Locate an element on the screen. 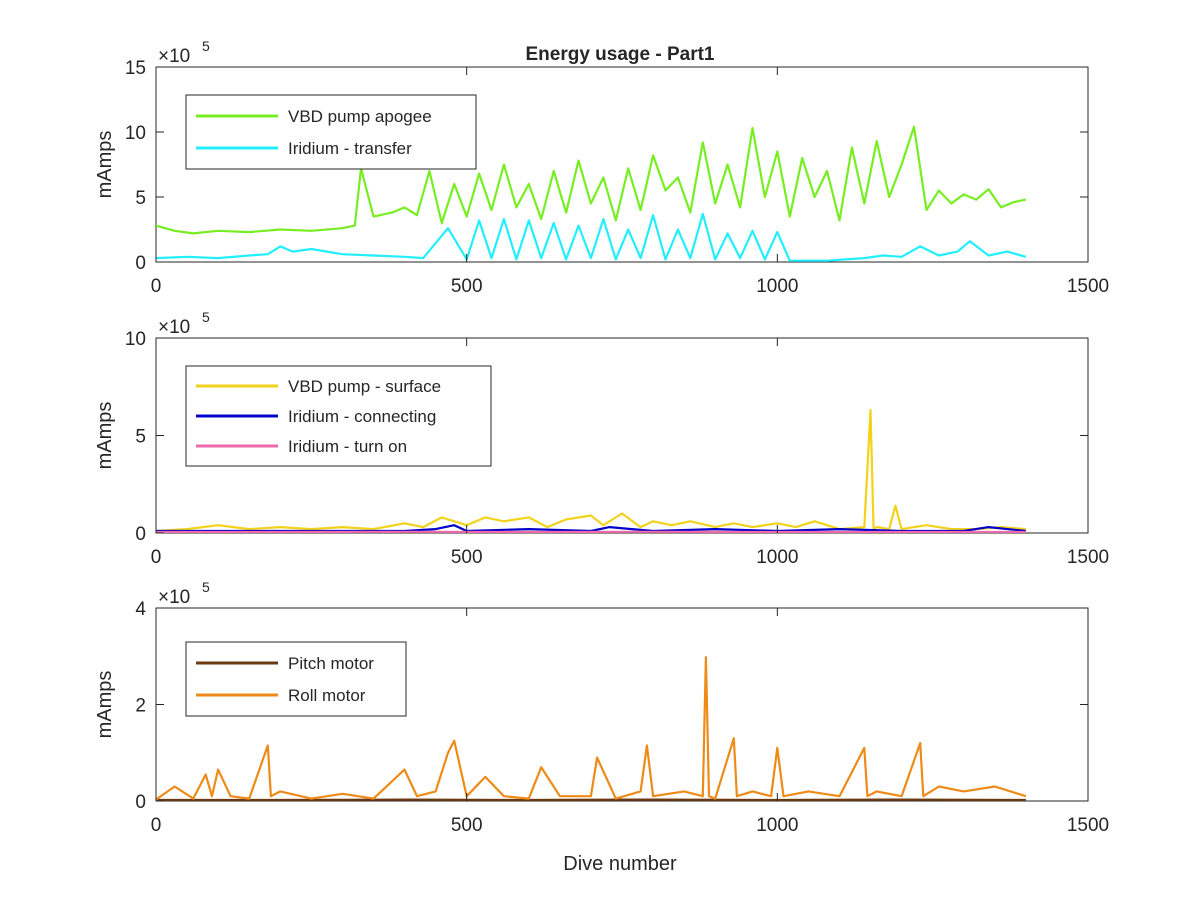 The width and height of the screenshot is (1200, 900). legend: Pitch motor Roll motor is located at coordinates (296, 679).